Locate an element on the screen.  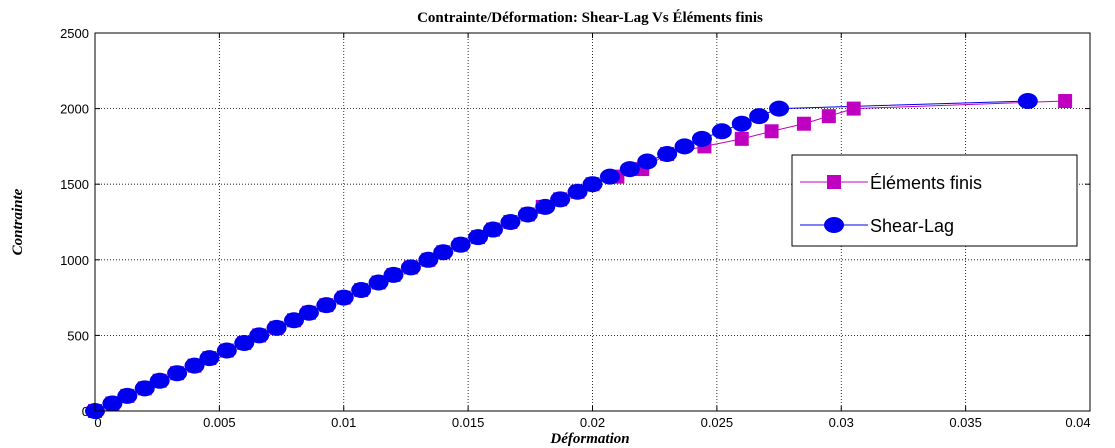
x-tick-label: 0 is located at coordinates (97, 422).